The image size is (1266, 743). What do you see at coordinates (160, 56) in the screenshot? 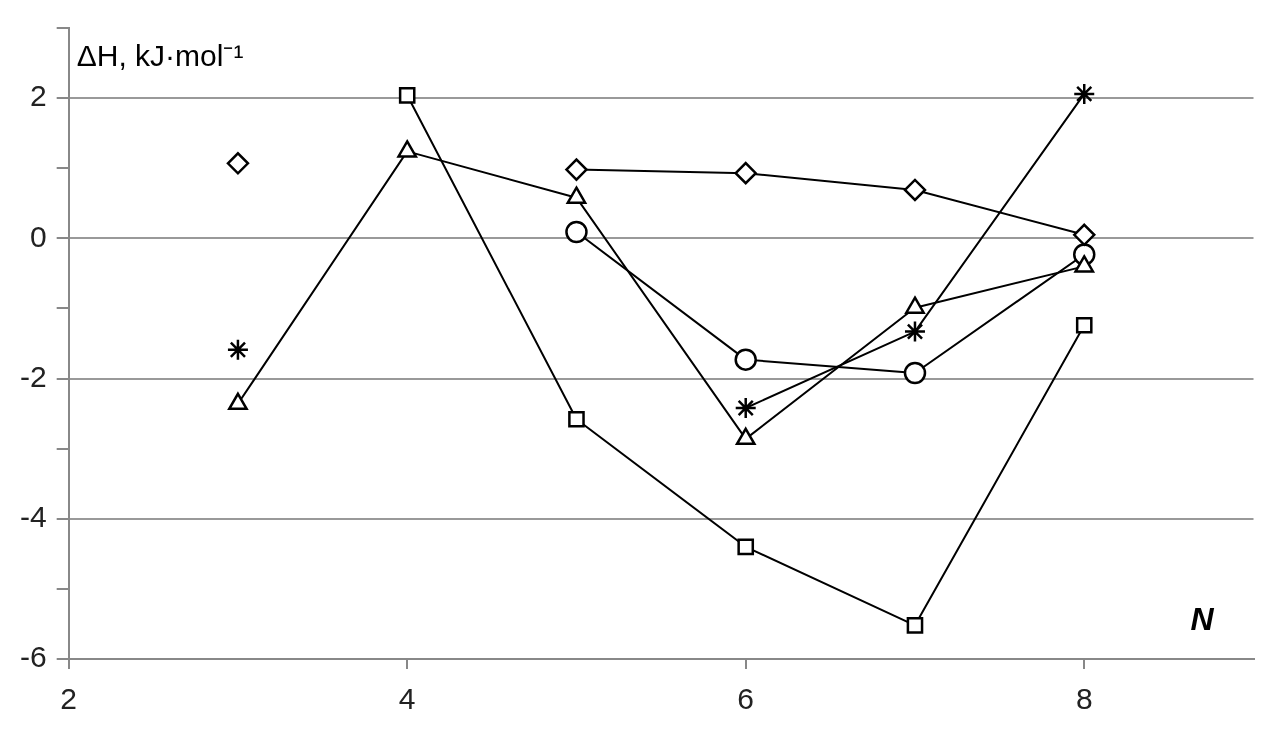
I see `y-axis-title: ΔH, kJ·mol⁻¹` at bounding box center [160, 56].